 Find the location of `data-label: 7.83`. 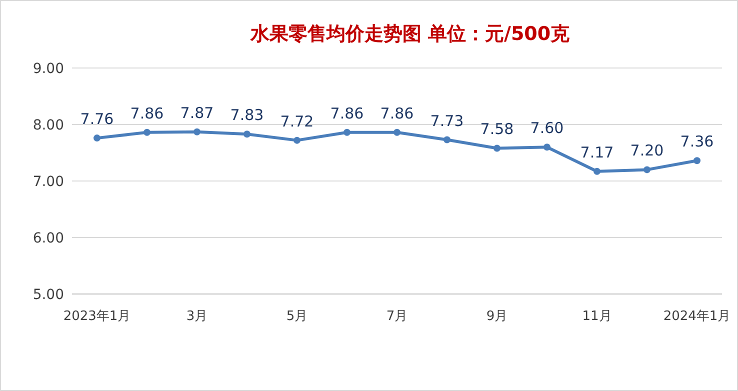

data-label: 7.83 is located at coordinates (247, 115).